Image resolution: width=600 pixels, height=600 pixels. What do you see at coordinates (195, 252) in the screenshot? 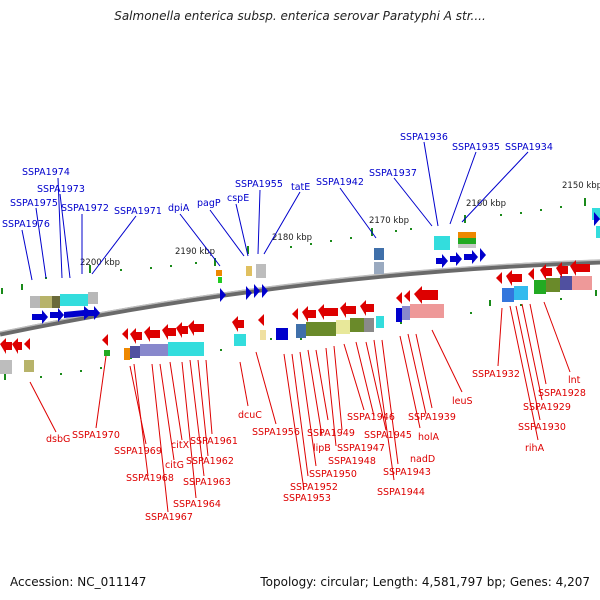
I see `tick-label: 2190 kbp` at bounding box center [195, 252].